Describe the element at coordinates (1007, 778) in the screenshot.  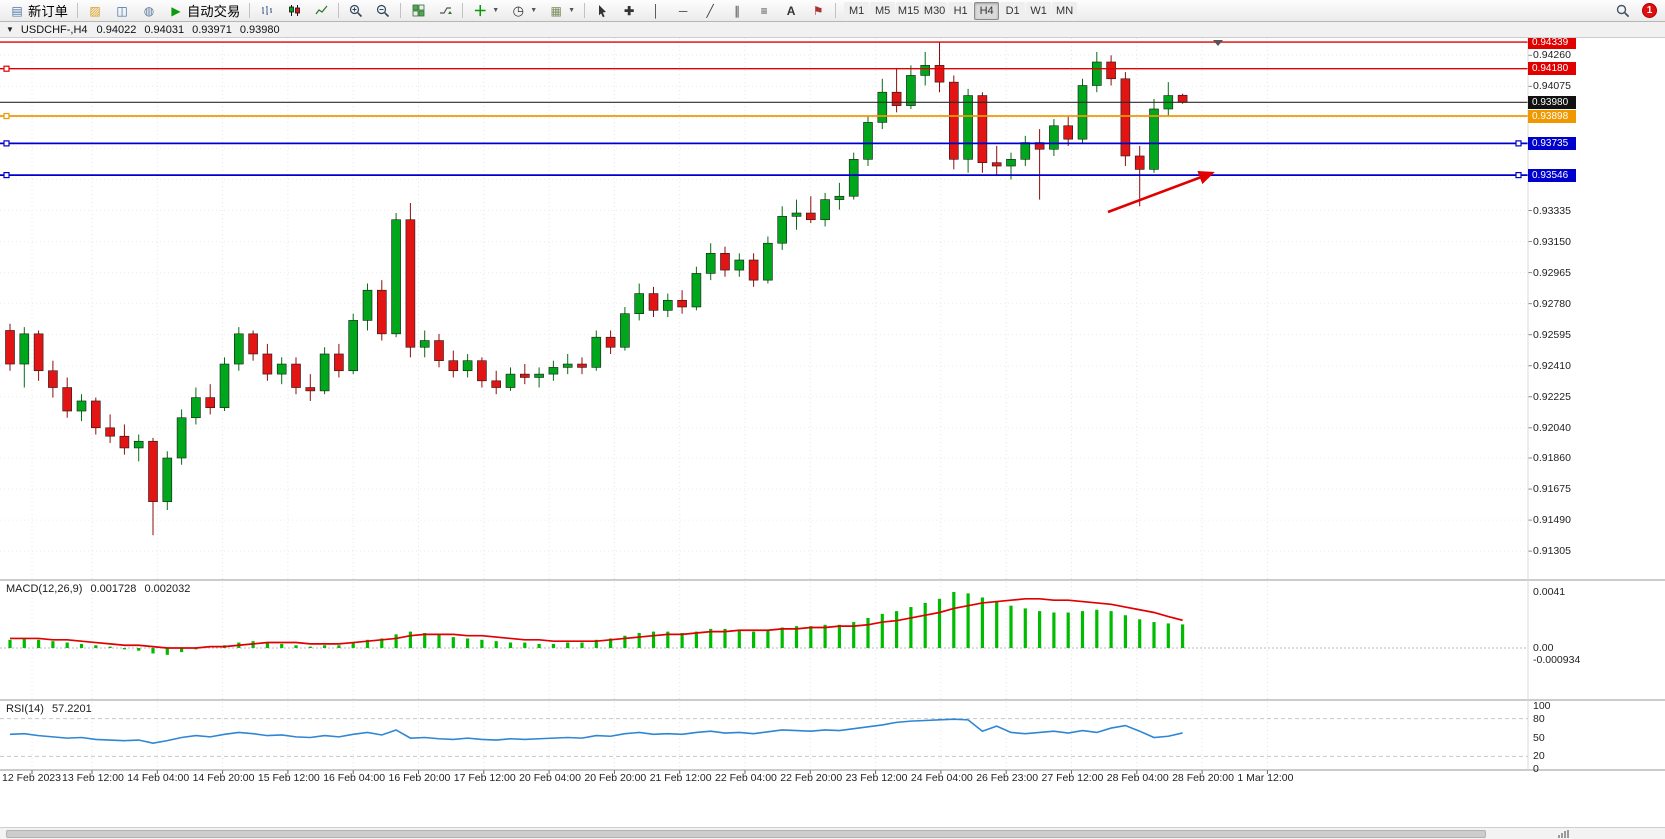
I see `time-axis-label: 26 Feb 23:00` at that location.